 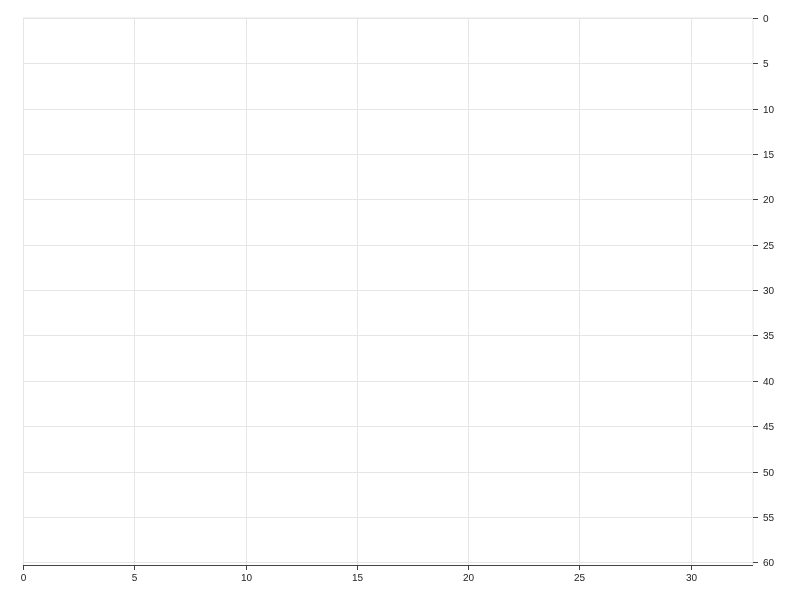 What do you see at coordinates (769, 291) in the screenshot?
I see `y-tick-label: 30` at bounding box center [769, 291].